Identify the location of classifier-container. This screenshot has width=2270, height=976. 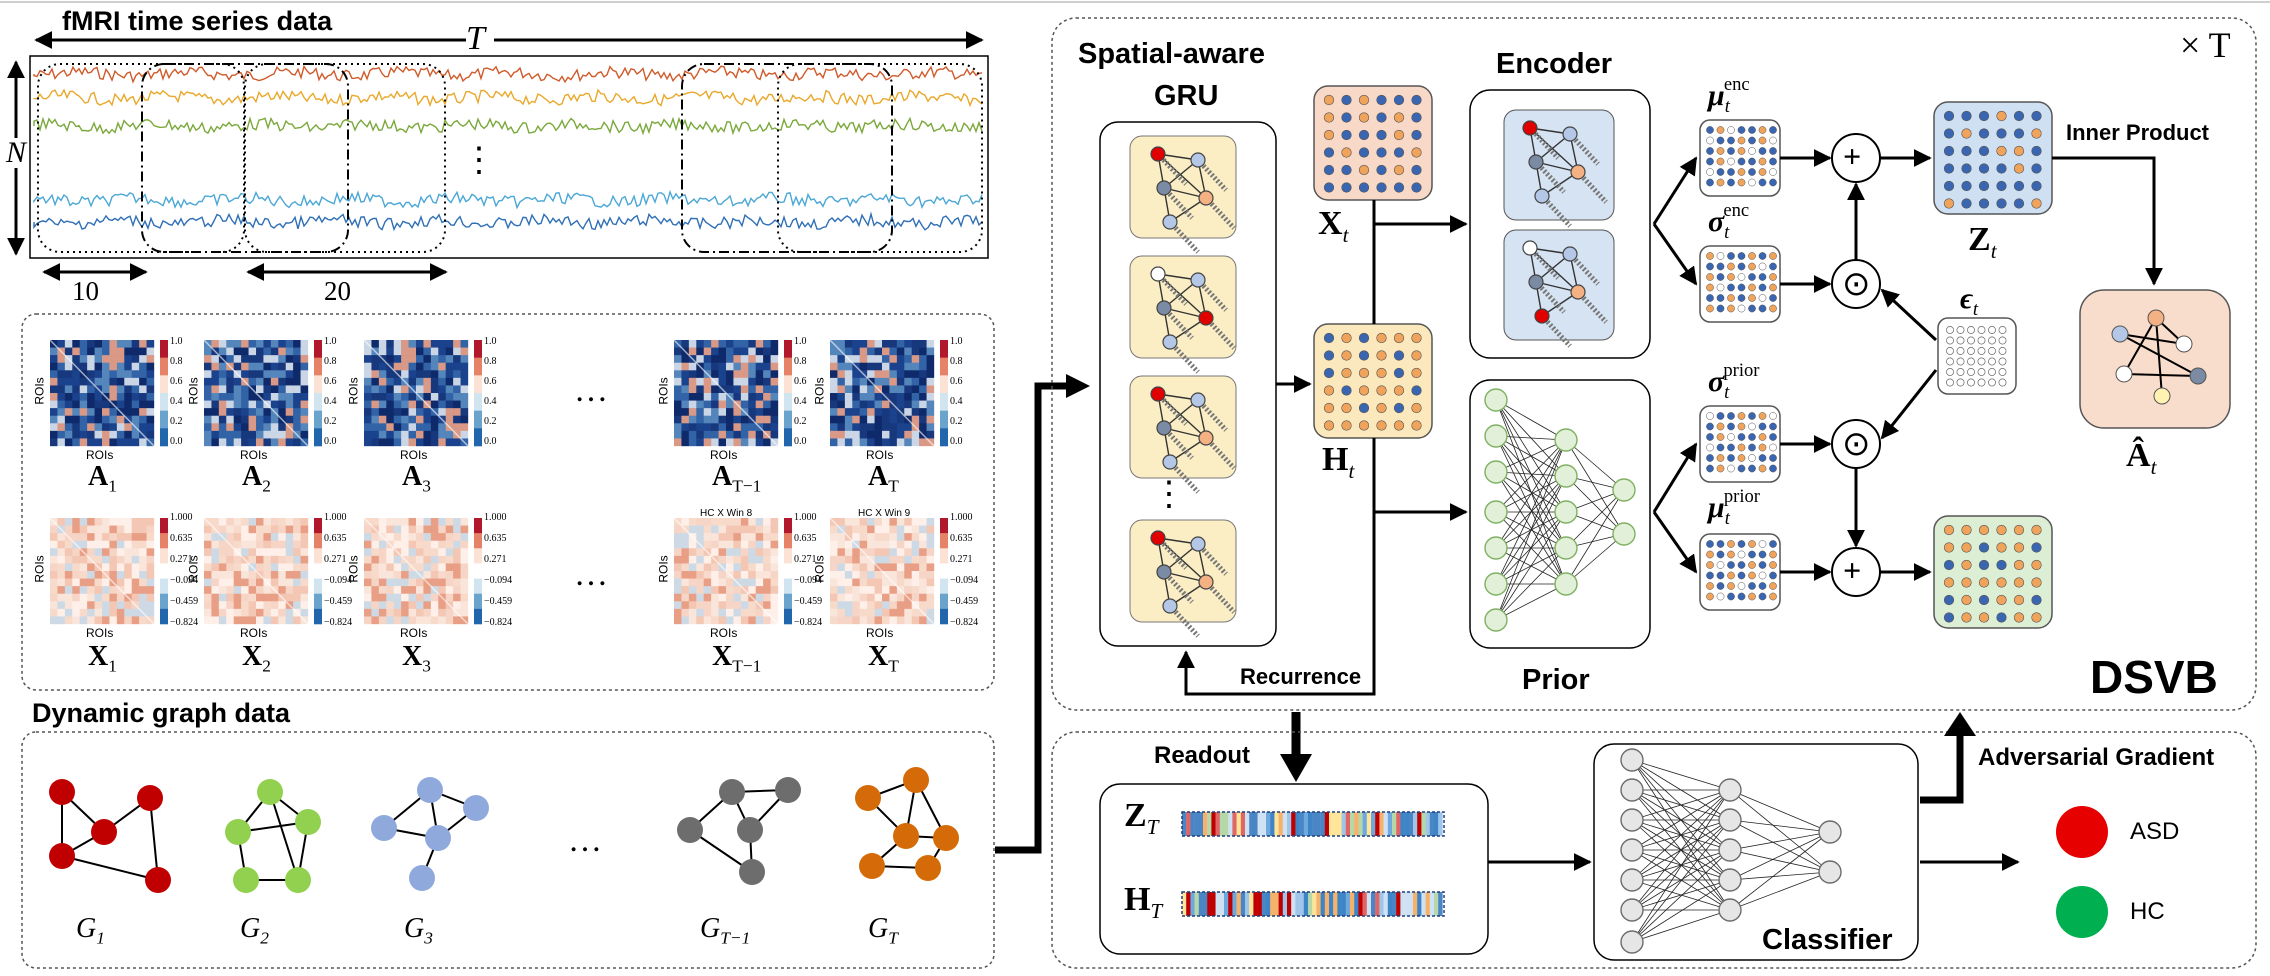
(1756, 852).